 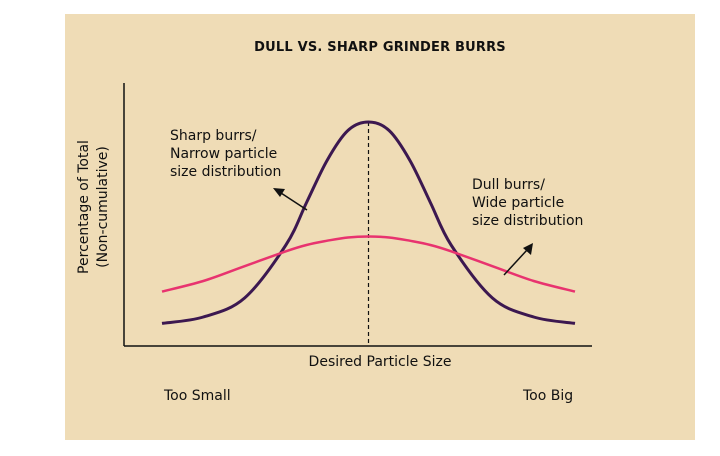 What do you see at coordinates (518, 203) in the screenshot?
I see `dull-burrs-label-line: Wide particle` at bounding box center [518, 203].